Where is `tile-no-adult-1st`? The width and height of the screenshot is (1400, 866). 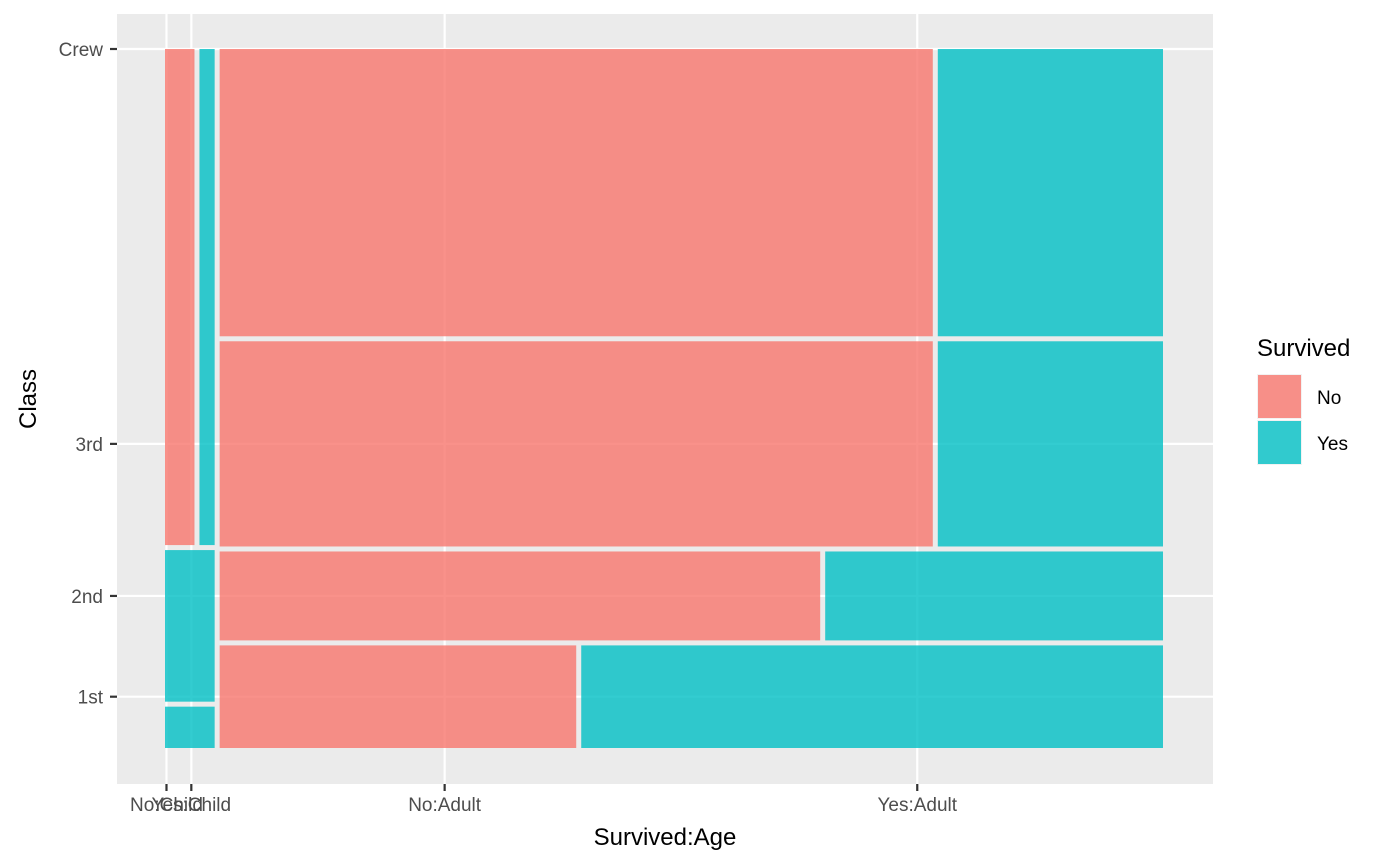
tile-no-adult-1st is located at coordinates (398, 696).